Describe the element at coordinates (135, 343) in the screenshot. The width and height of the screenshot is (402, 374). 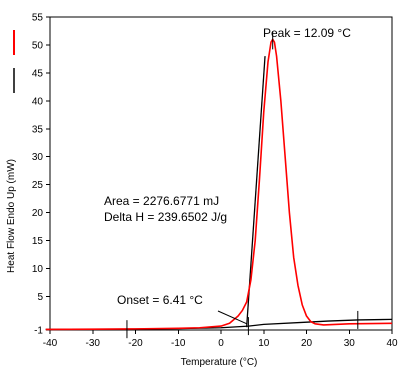
I see `x-tick-label: -20` at that location.